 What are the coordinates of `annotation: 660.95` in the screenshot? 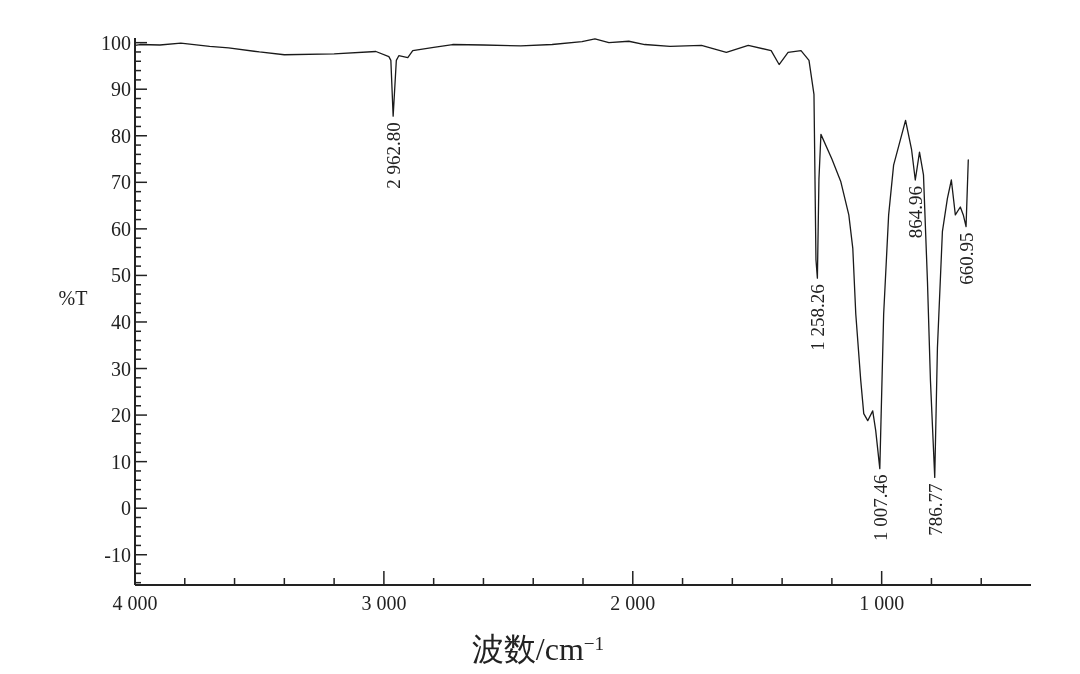 It's located at (967, 258).